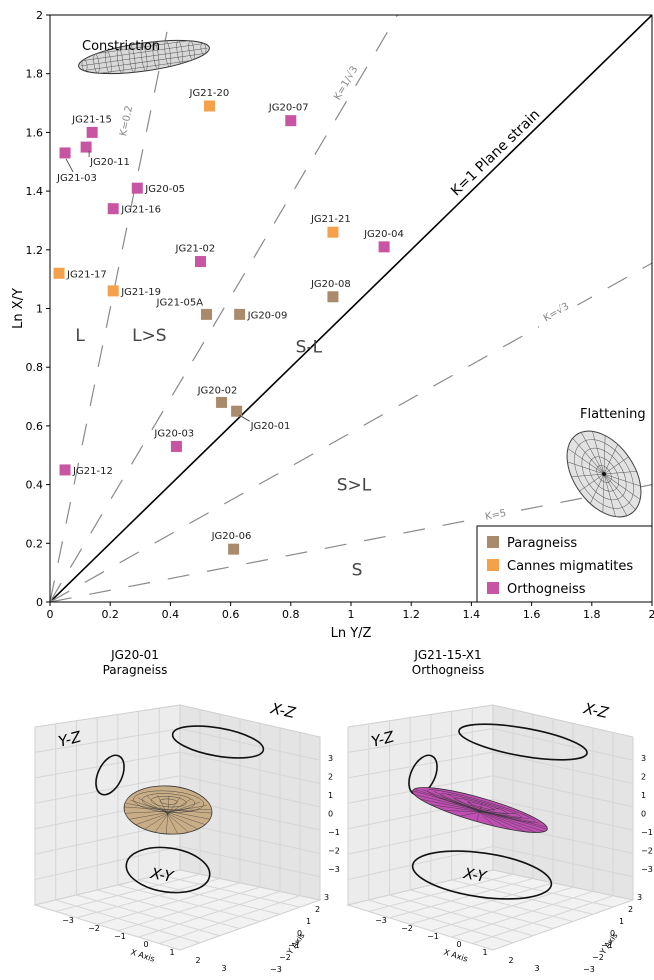  I want to click on legend-box, so click(564, 564).